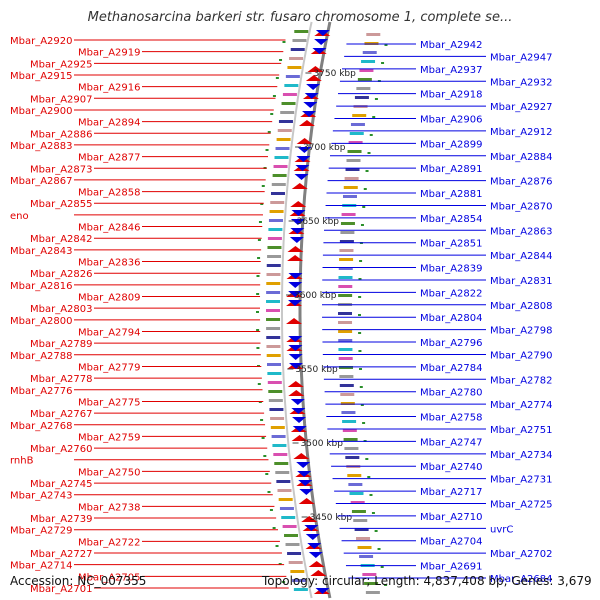 The height and width of the screenshot is (600, 600). Describe the element at coordinates (521, 82) in the screenshot. I see `right-gene-label: Mbar_A2932` at that location.